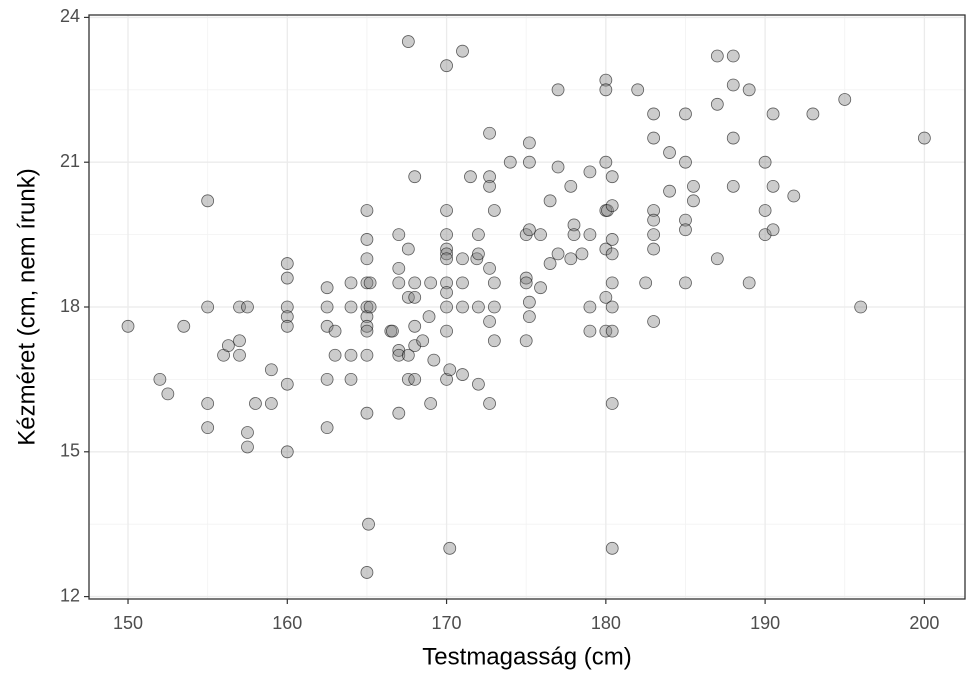 The width and height of the screenshot is (979, 685). I want to click on y-tick-label: 21, so click(70, 161).